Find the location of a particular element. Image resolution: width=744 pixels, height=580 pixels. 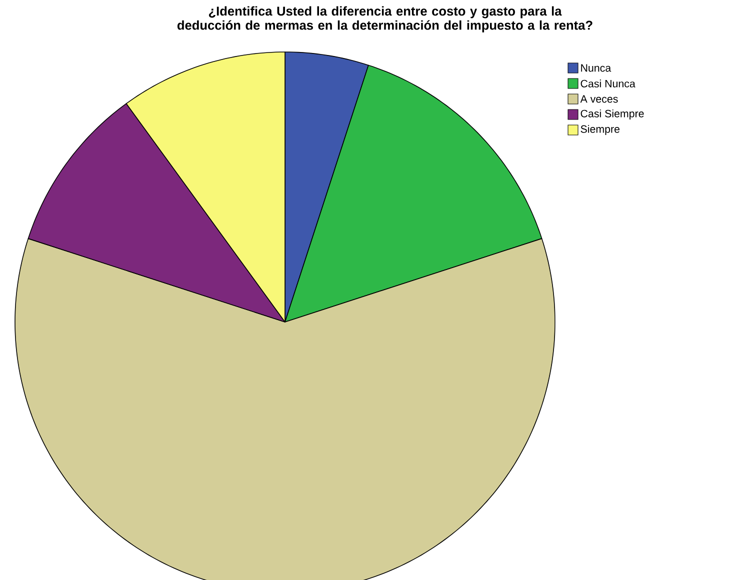

legend-label: Nunca is located at coordinates (596, 68).